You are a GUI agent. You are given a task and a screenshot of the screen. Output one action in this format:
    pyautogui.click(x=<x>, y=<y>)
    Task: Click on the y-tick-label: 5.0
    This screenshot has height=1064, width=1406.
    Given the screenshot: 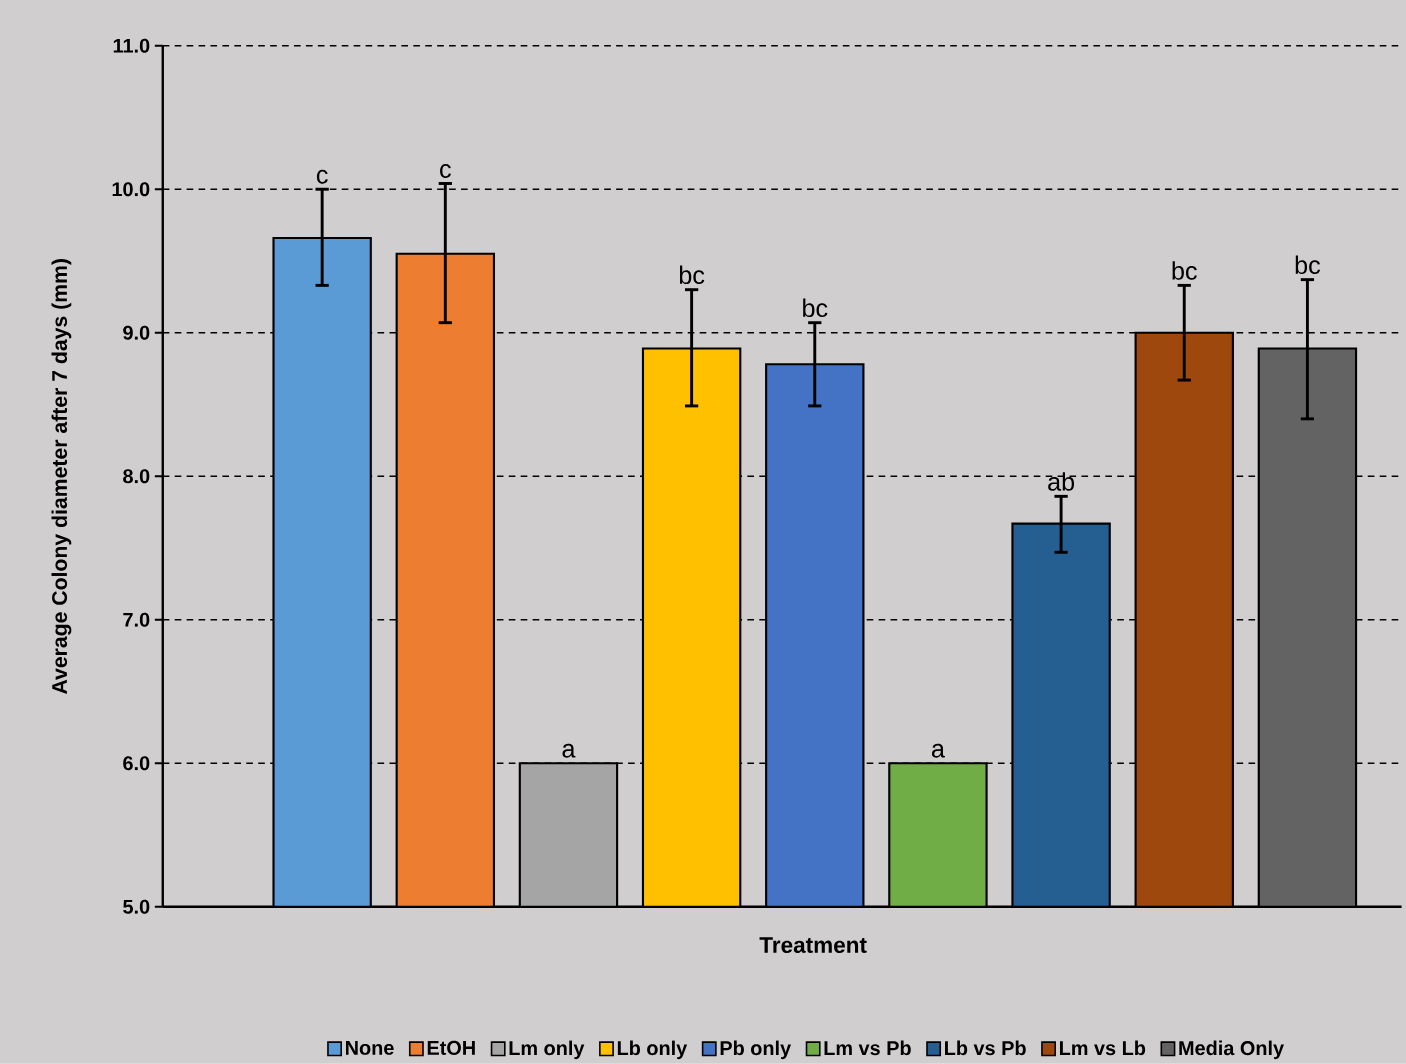 What is the action you would take?
    pyautogui.click(x=136, y=906)
    